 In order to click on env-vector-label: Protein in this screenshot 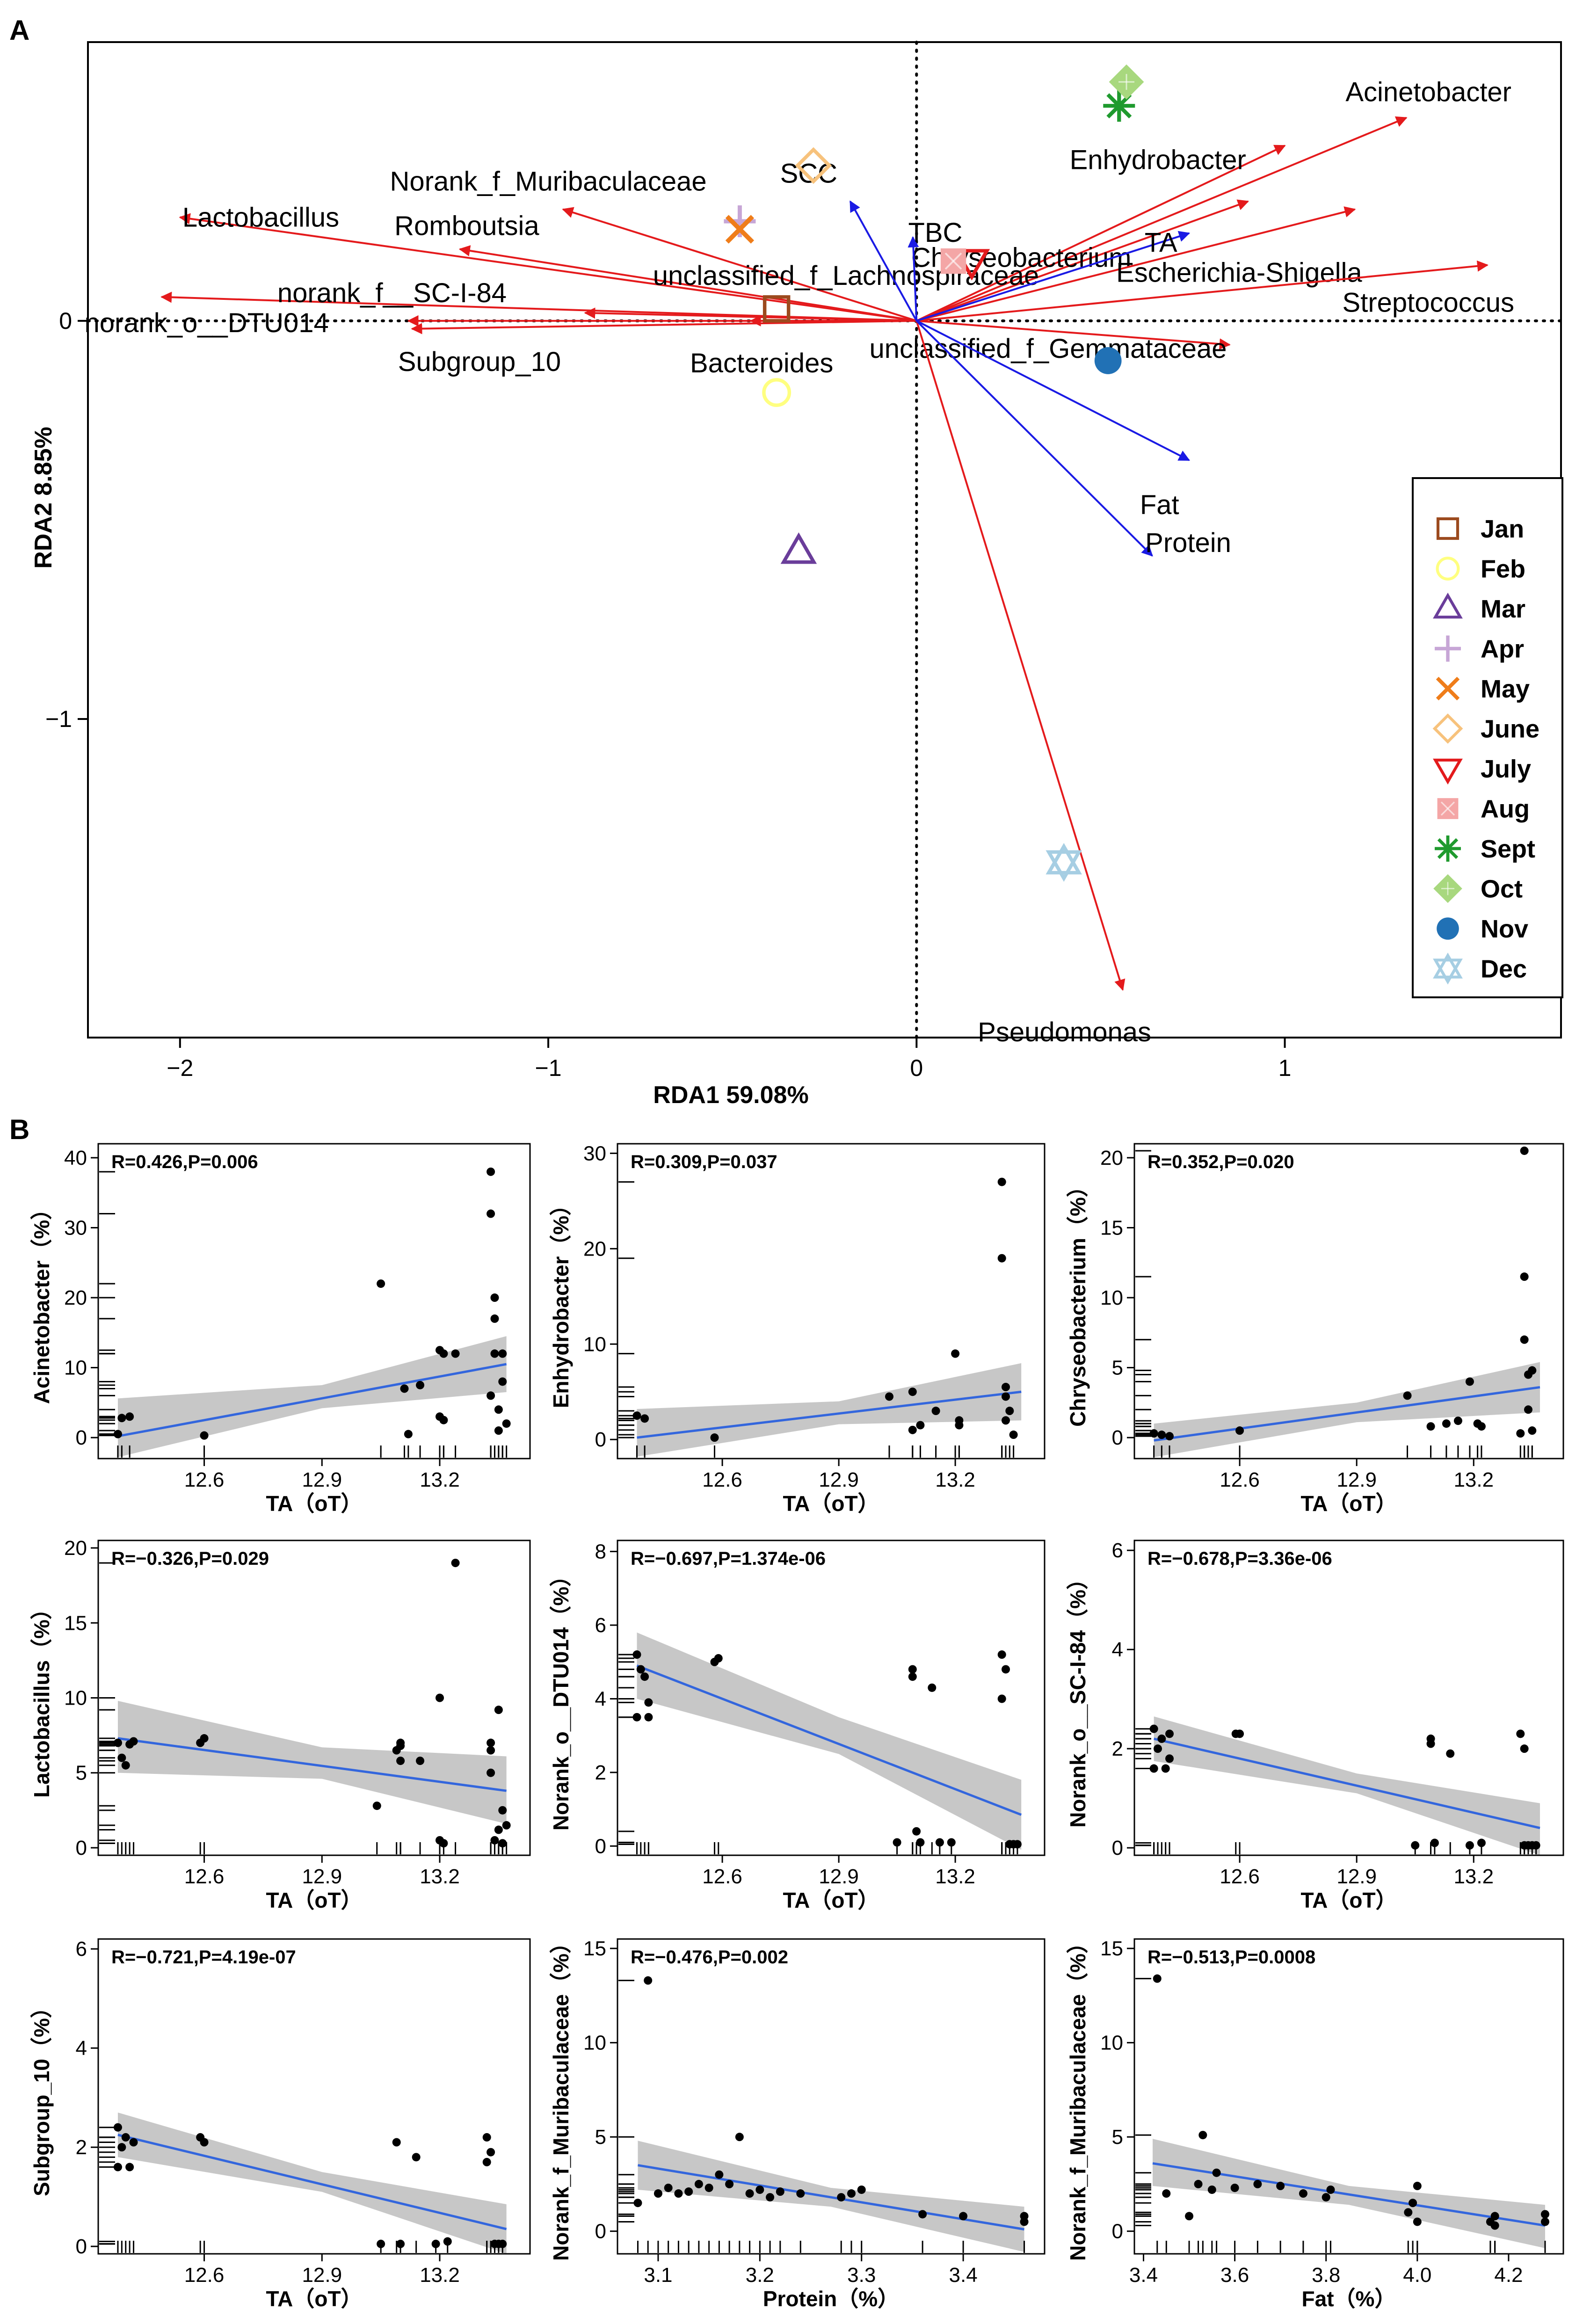, I will do `click(1188, 543)`.